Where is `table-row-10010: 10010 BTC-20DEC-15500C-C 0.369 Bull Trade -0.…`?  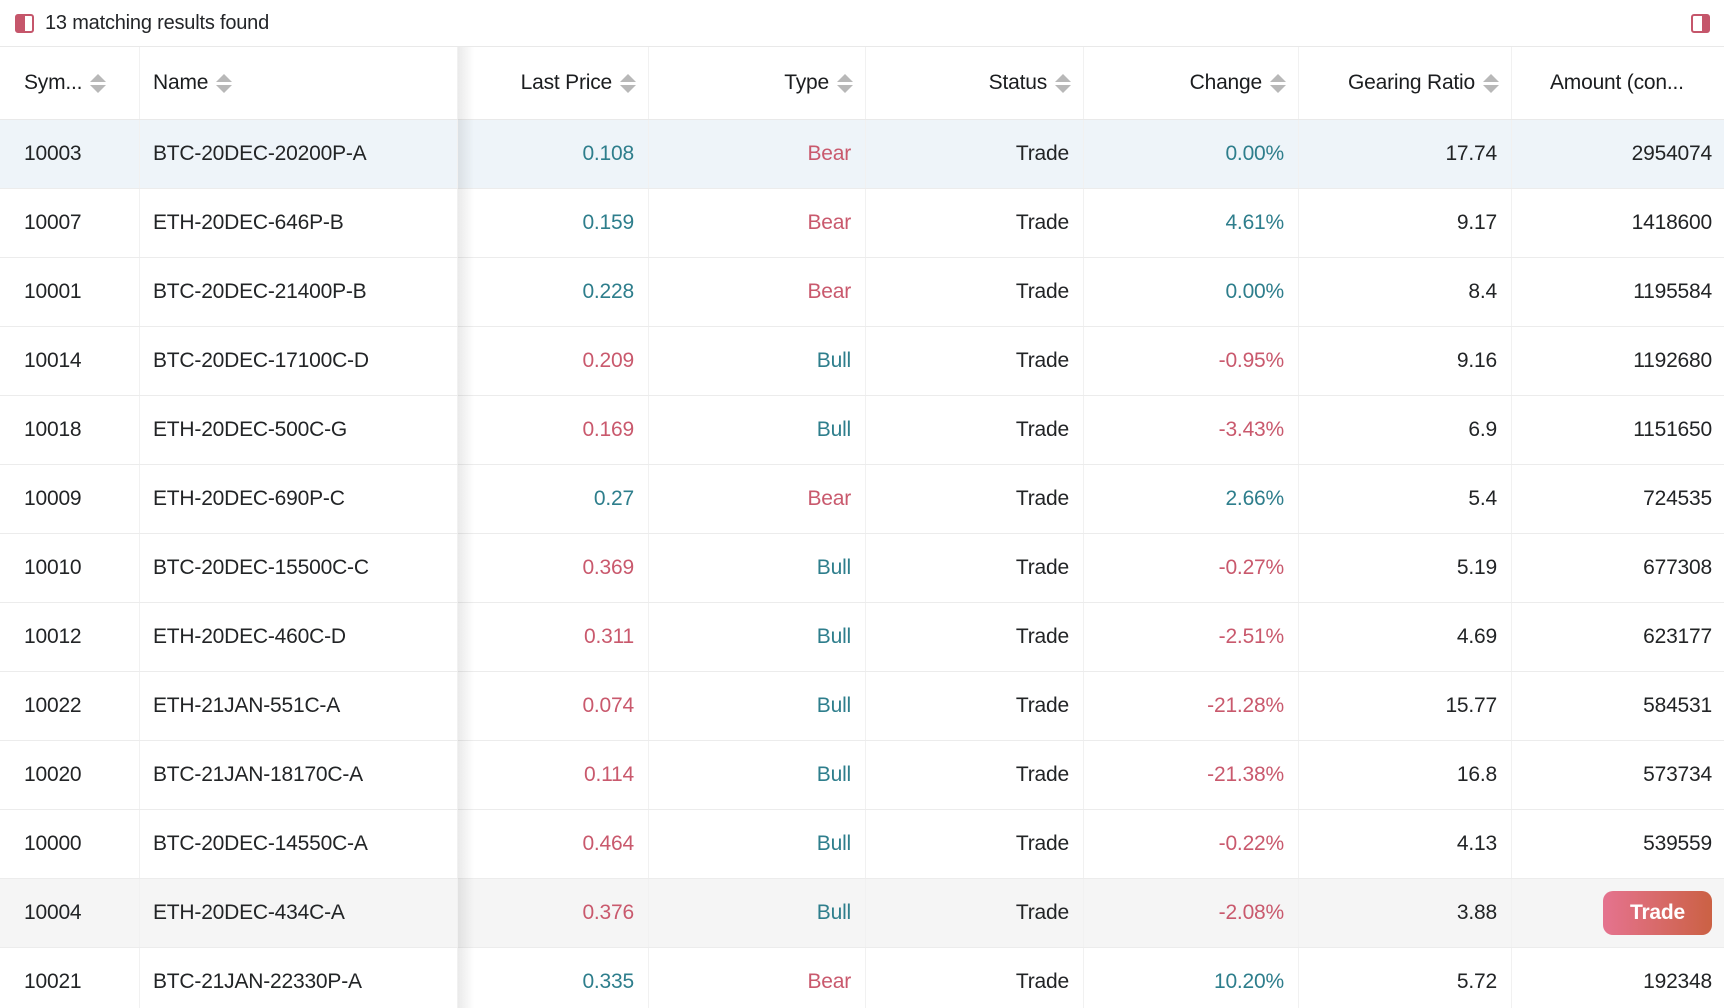
table-row-10010: 10010 BTC-20DEC-15500C-C 0.369 Bull Trade -0.… is located at coordinates (862, 568).